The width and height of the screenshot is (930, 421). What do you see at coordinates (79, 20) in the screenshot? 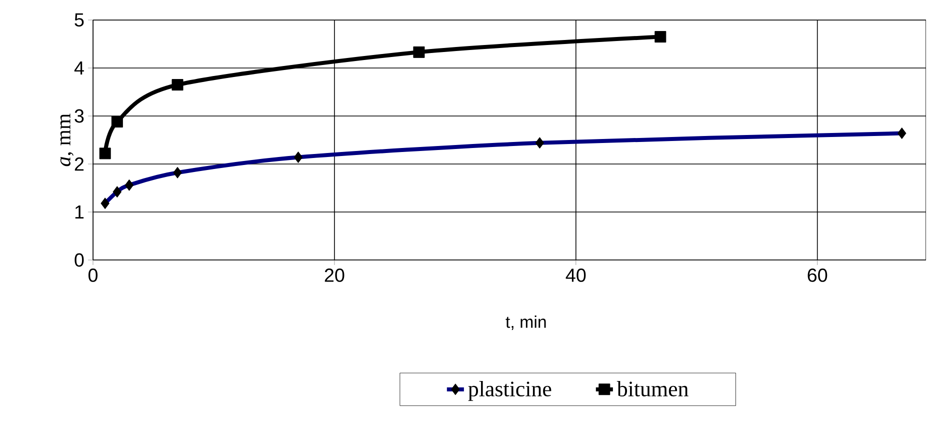
I see `y-tick-label: 5` at bounding box center [79, 20].